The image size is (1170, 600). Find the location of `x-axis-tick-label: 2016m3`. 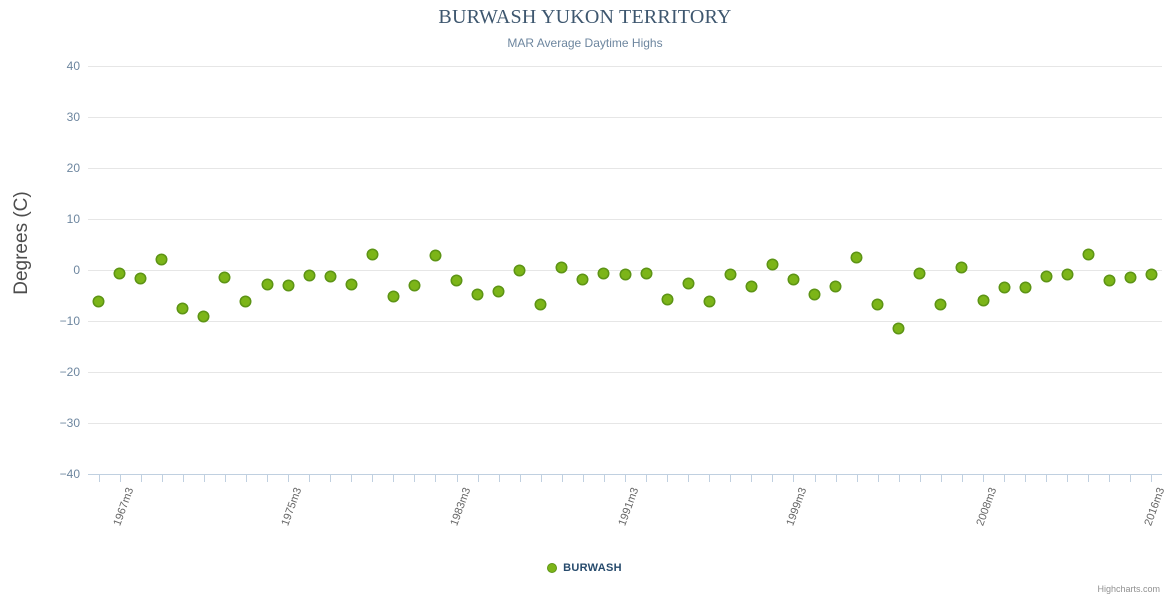

x-axis-tick-label: 2016m3 is located at coordinates (1155, 507).